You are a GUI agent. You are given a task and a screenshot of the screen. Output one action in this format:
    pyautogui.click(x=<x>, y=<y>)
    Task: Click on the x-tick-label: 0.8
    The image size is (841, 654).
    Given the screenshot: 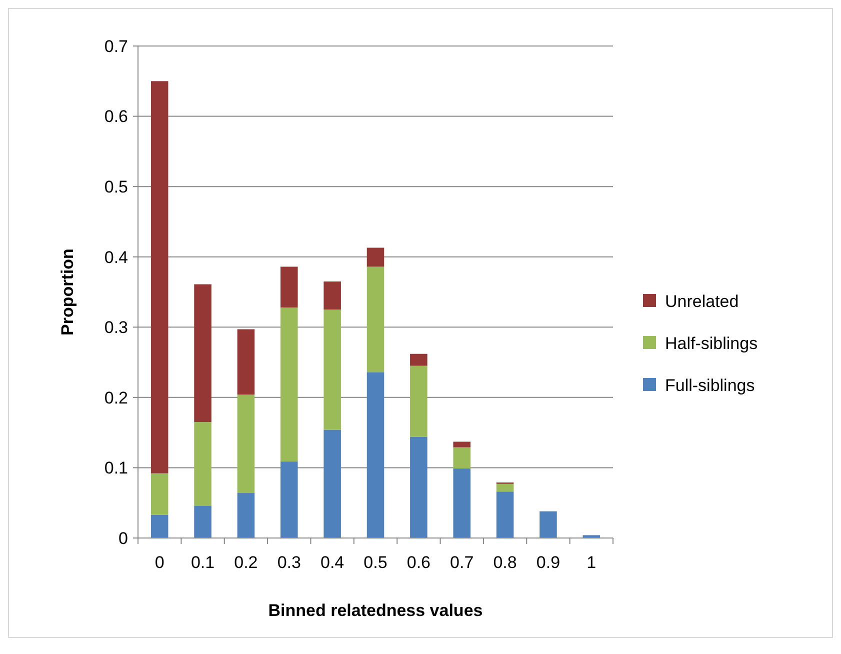 What is the action you would take?
    pyautogui.click(x=505, y=562)
    